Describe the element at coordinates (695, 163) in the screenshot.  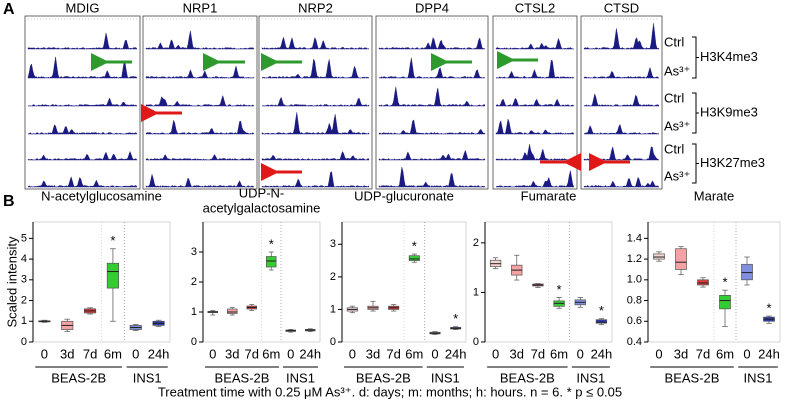
I see `bracket` at that location.